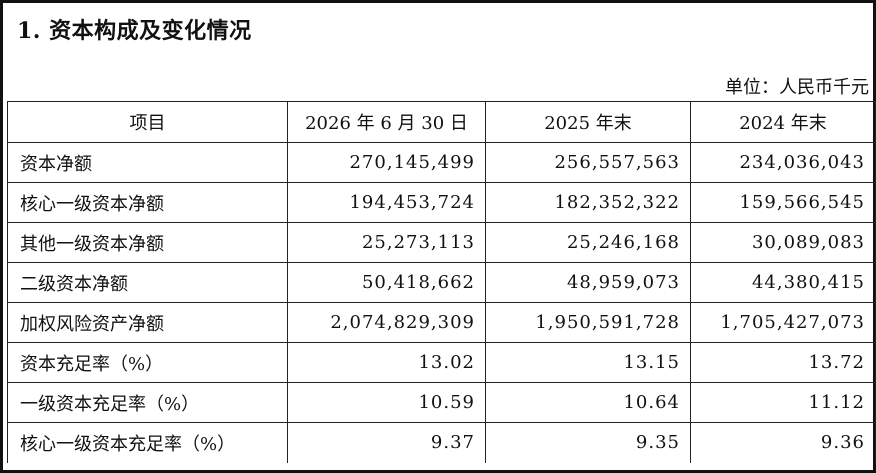 This screenshot has width=876, height=473. What do you see at coordinates (783, 442) in the screenshot?
I see `cell-value: 9.36` at bounding box center [783, 442].